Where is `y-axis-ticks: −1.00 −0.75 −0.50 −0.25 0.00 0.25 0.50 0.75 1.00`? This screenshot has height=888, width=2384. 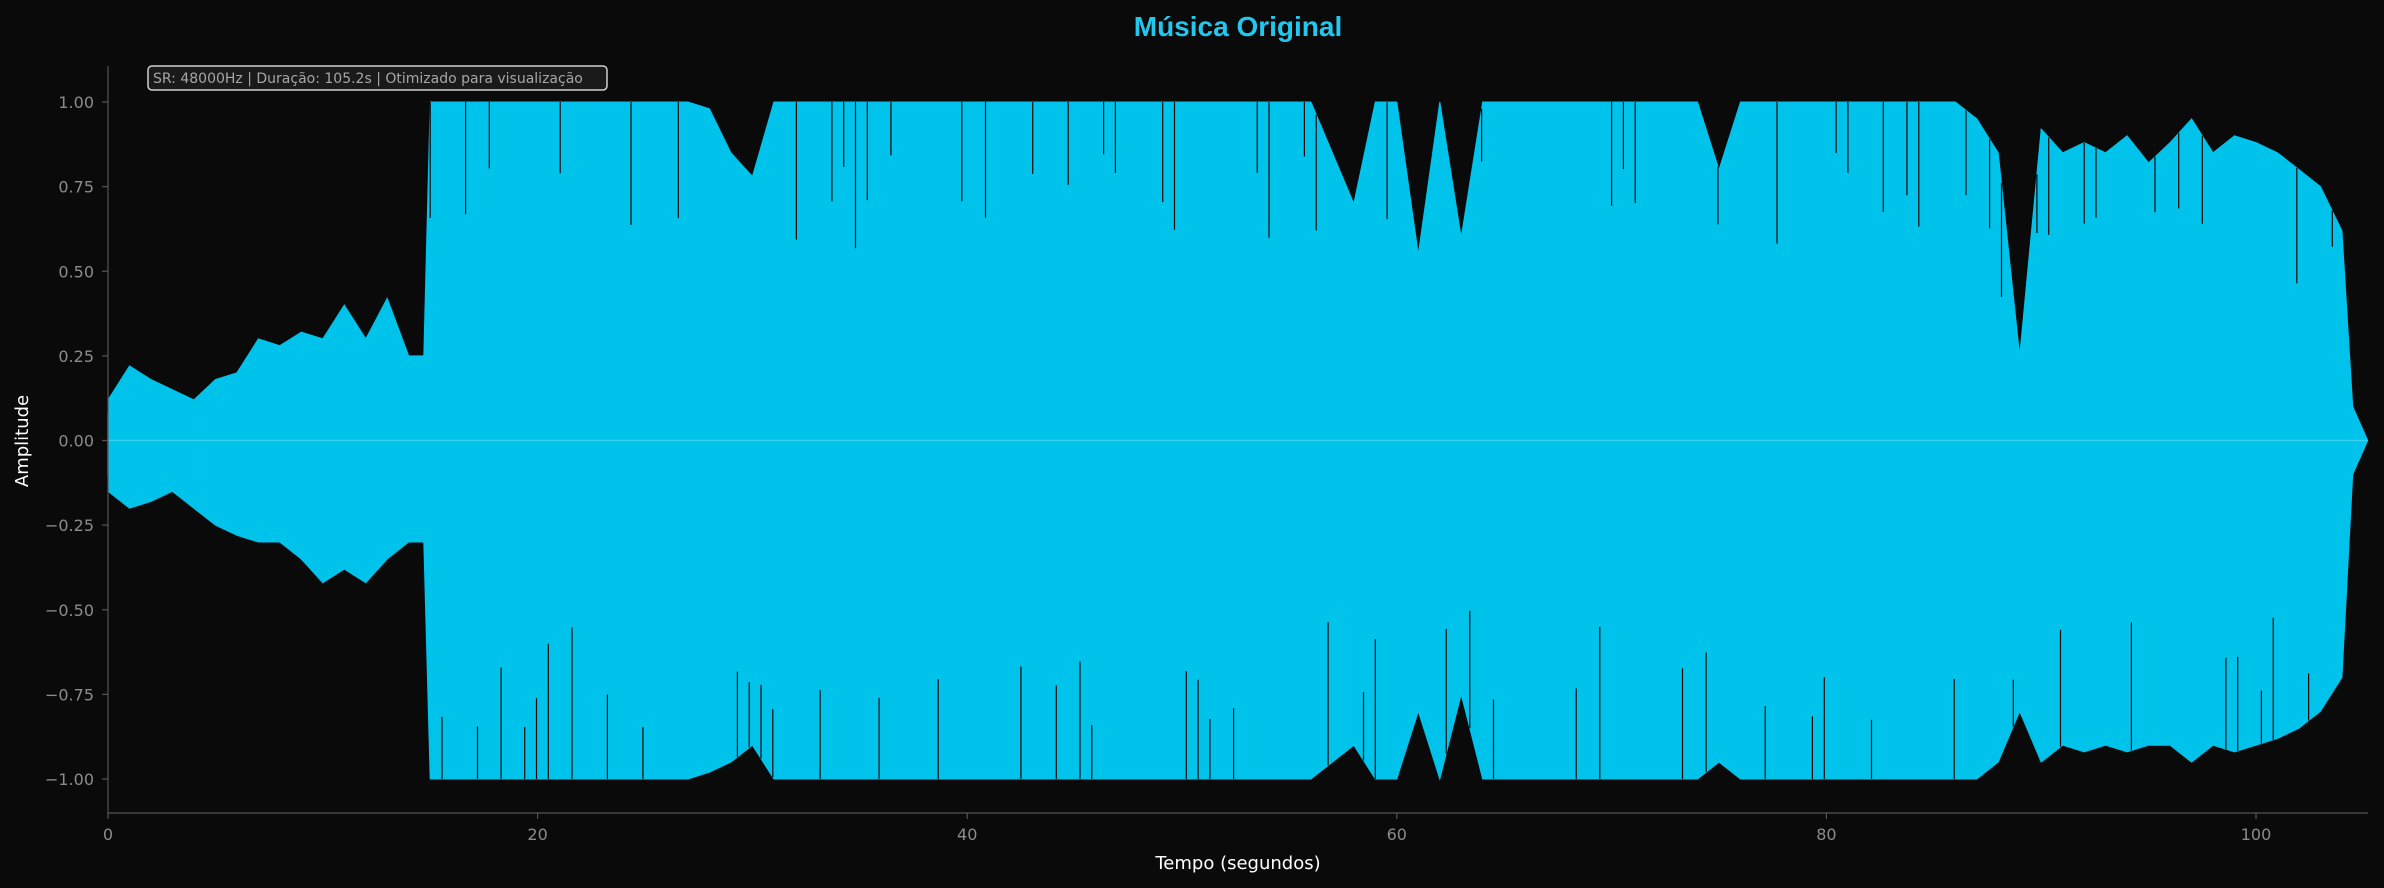
y-axis-ticks: −1.00 −0.75 −0.50 −0.25 0.00 0.25 0.50 0.75 1.00 is located at coordinates (76, 441).